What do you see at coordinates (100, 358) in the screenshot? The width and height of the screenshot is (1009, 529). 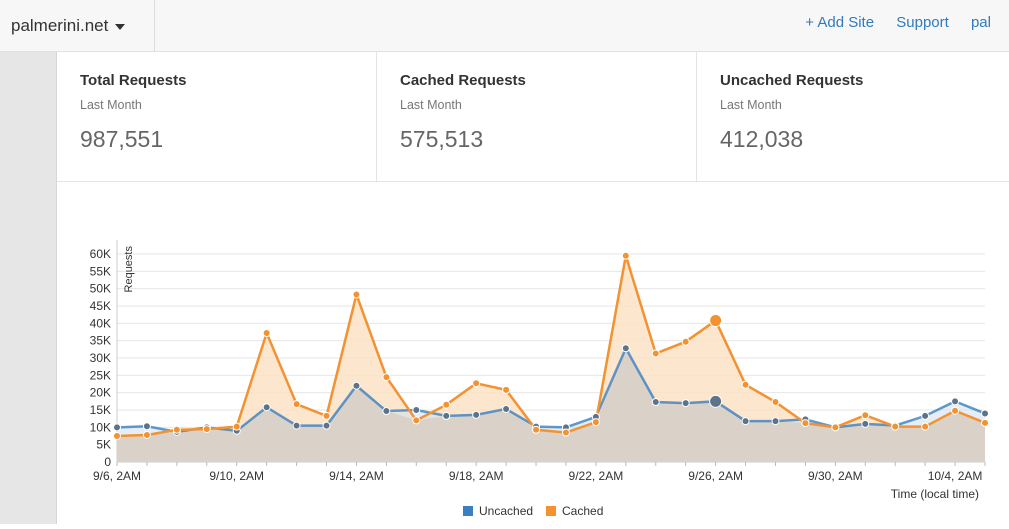 I see `y-tick-label: 30K` at bounding box center [100, 358].